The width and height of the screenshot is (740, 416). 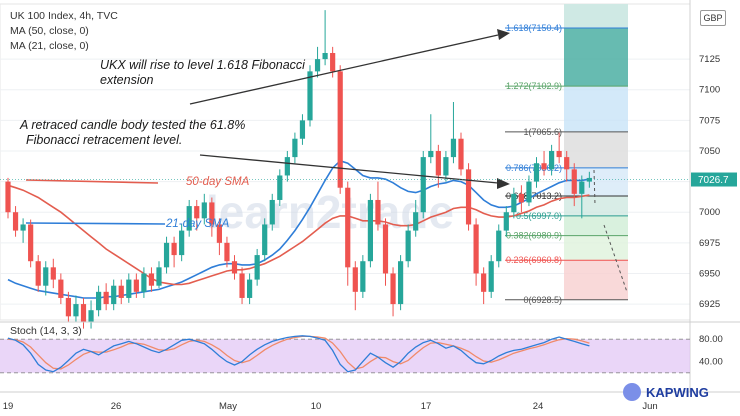 What do you see at coordinates (202, 65) in the screenshot?
I see `annotation-rise-line1: UKX will rise to level 1.618 Fibonacci` at bounding box center [202, 65].